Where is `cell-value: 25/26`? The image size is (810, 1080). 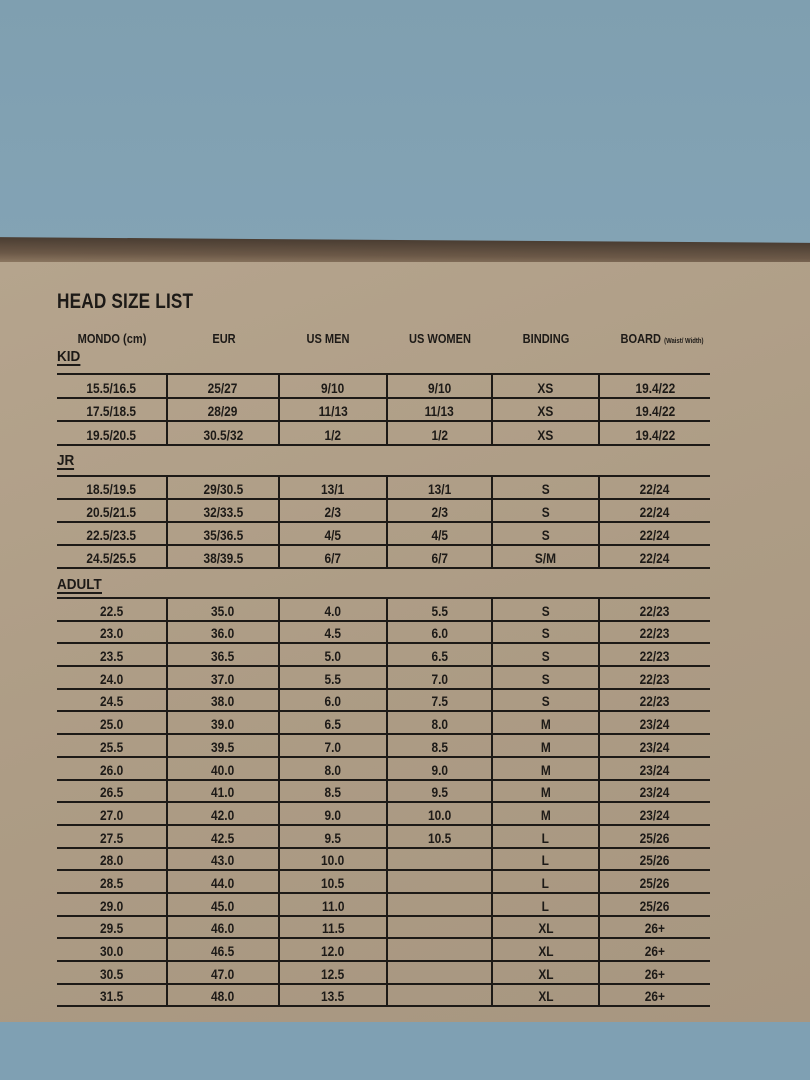 cell-value: 25/26 is located at coordinates (655, 905).